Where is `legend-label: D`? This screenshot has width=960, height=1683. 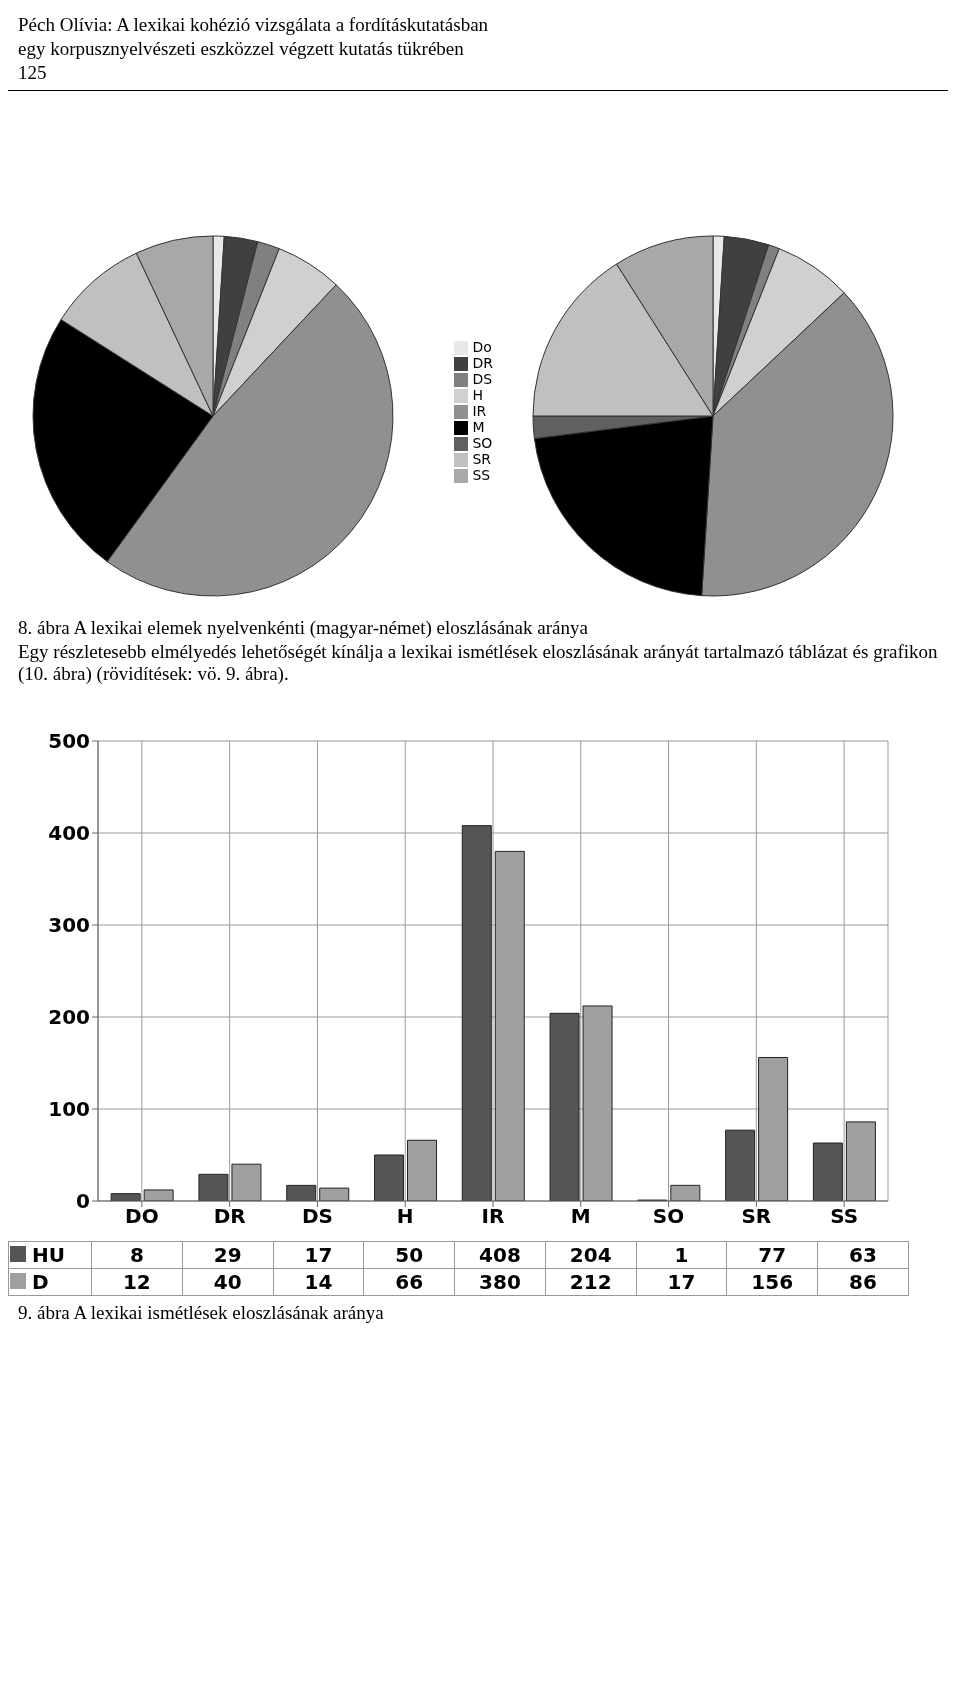
legend-label: D is located at coordinates (50, 1282).